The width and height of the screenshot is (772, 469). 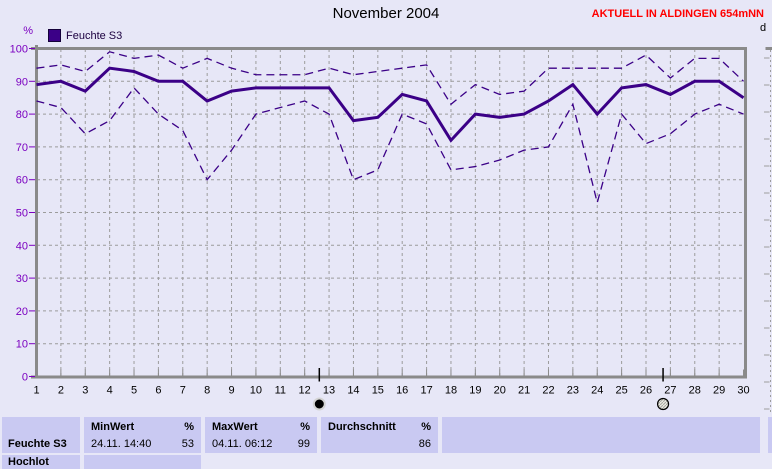 I want to click on svg-text: 27, so click(x=670, y=391).